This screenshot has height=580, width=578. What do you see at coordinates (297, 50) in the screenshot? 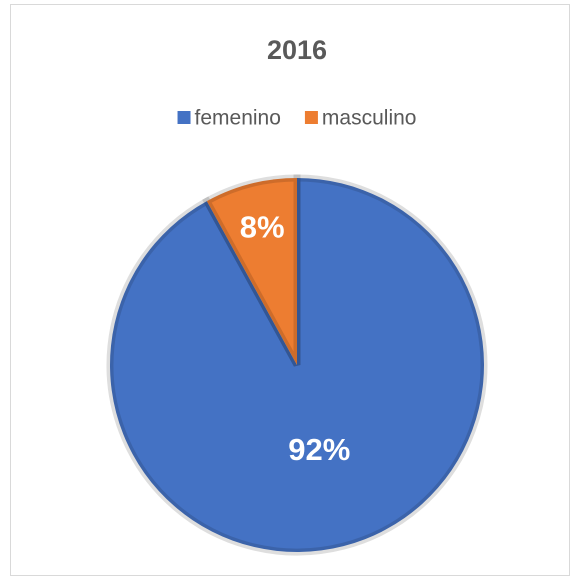
I see `chart-title: 2016` at bounding box center [297, 50].